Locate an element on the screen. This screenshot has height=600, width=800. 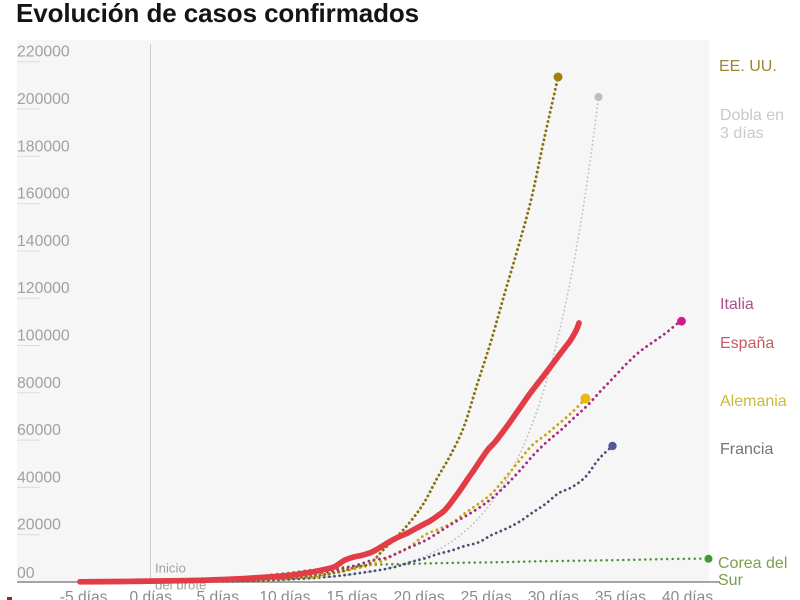
svg-text: 40 días is located at coordinates (687, 594).